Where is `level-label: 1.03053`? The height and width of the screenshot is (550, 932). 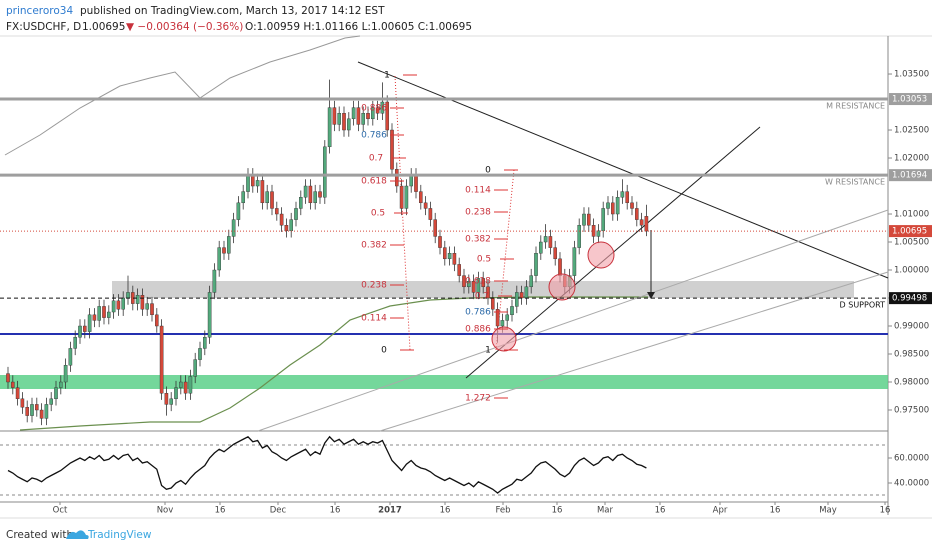
level-label: 1.03053 is located at coordinates (909, 100).